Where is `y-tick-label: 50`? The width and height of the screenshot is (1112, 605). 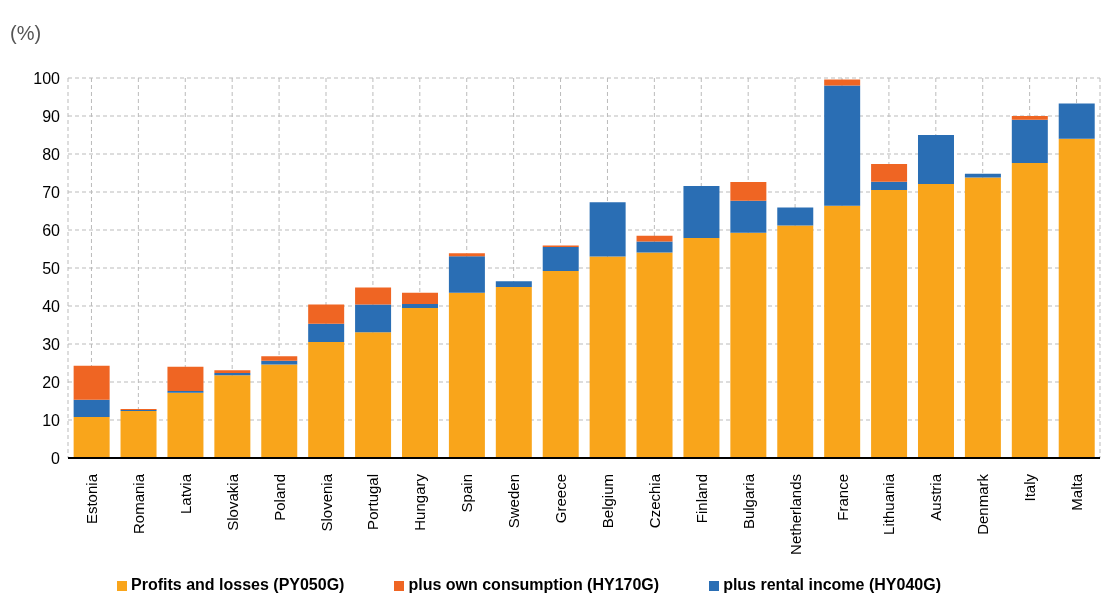 y-tick-label: 50 is located at coordinates (51, 268).